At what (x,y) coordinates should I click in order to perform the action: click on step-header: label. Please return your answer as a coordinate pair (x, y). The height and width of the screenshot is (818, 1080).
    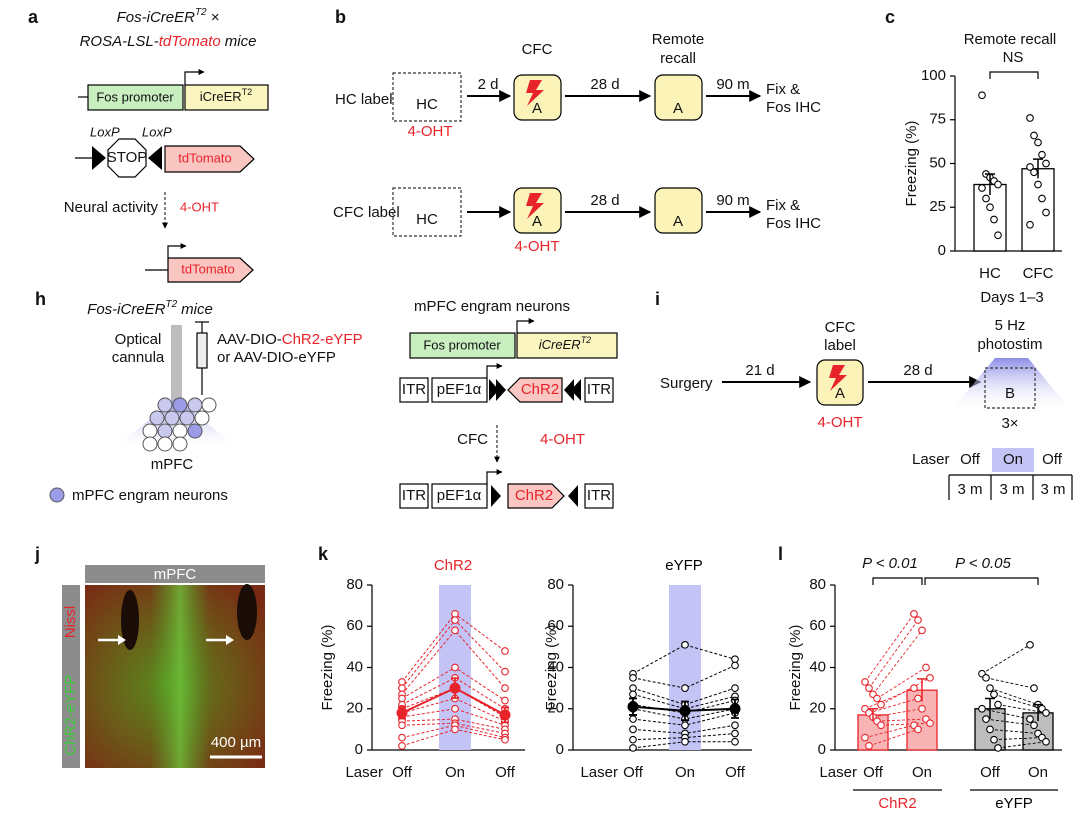
    Looking at the image, I should click on (840, 345).